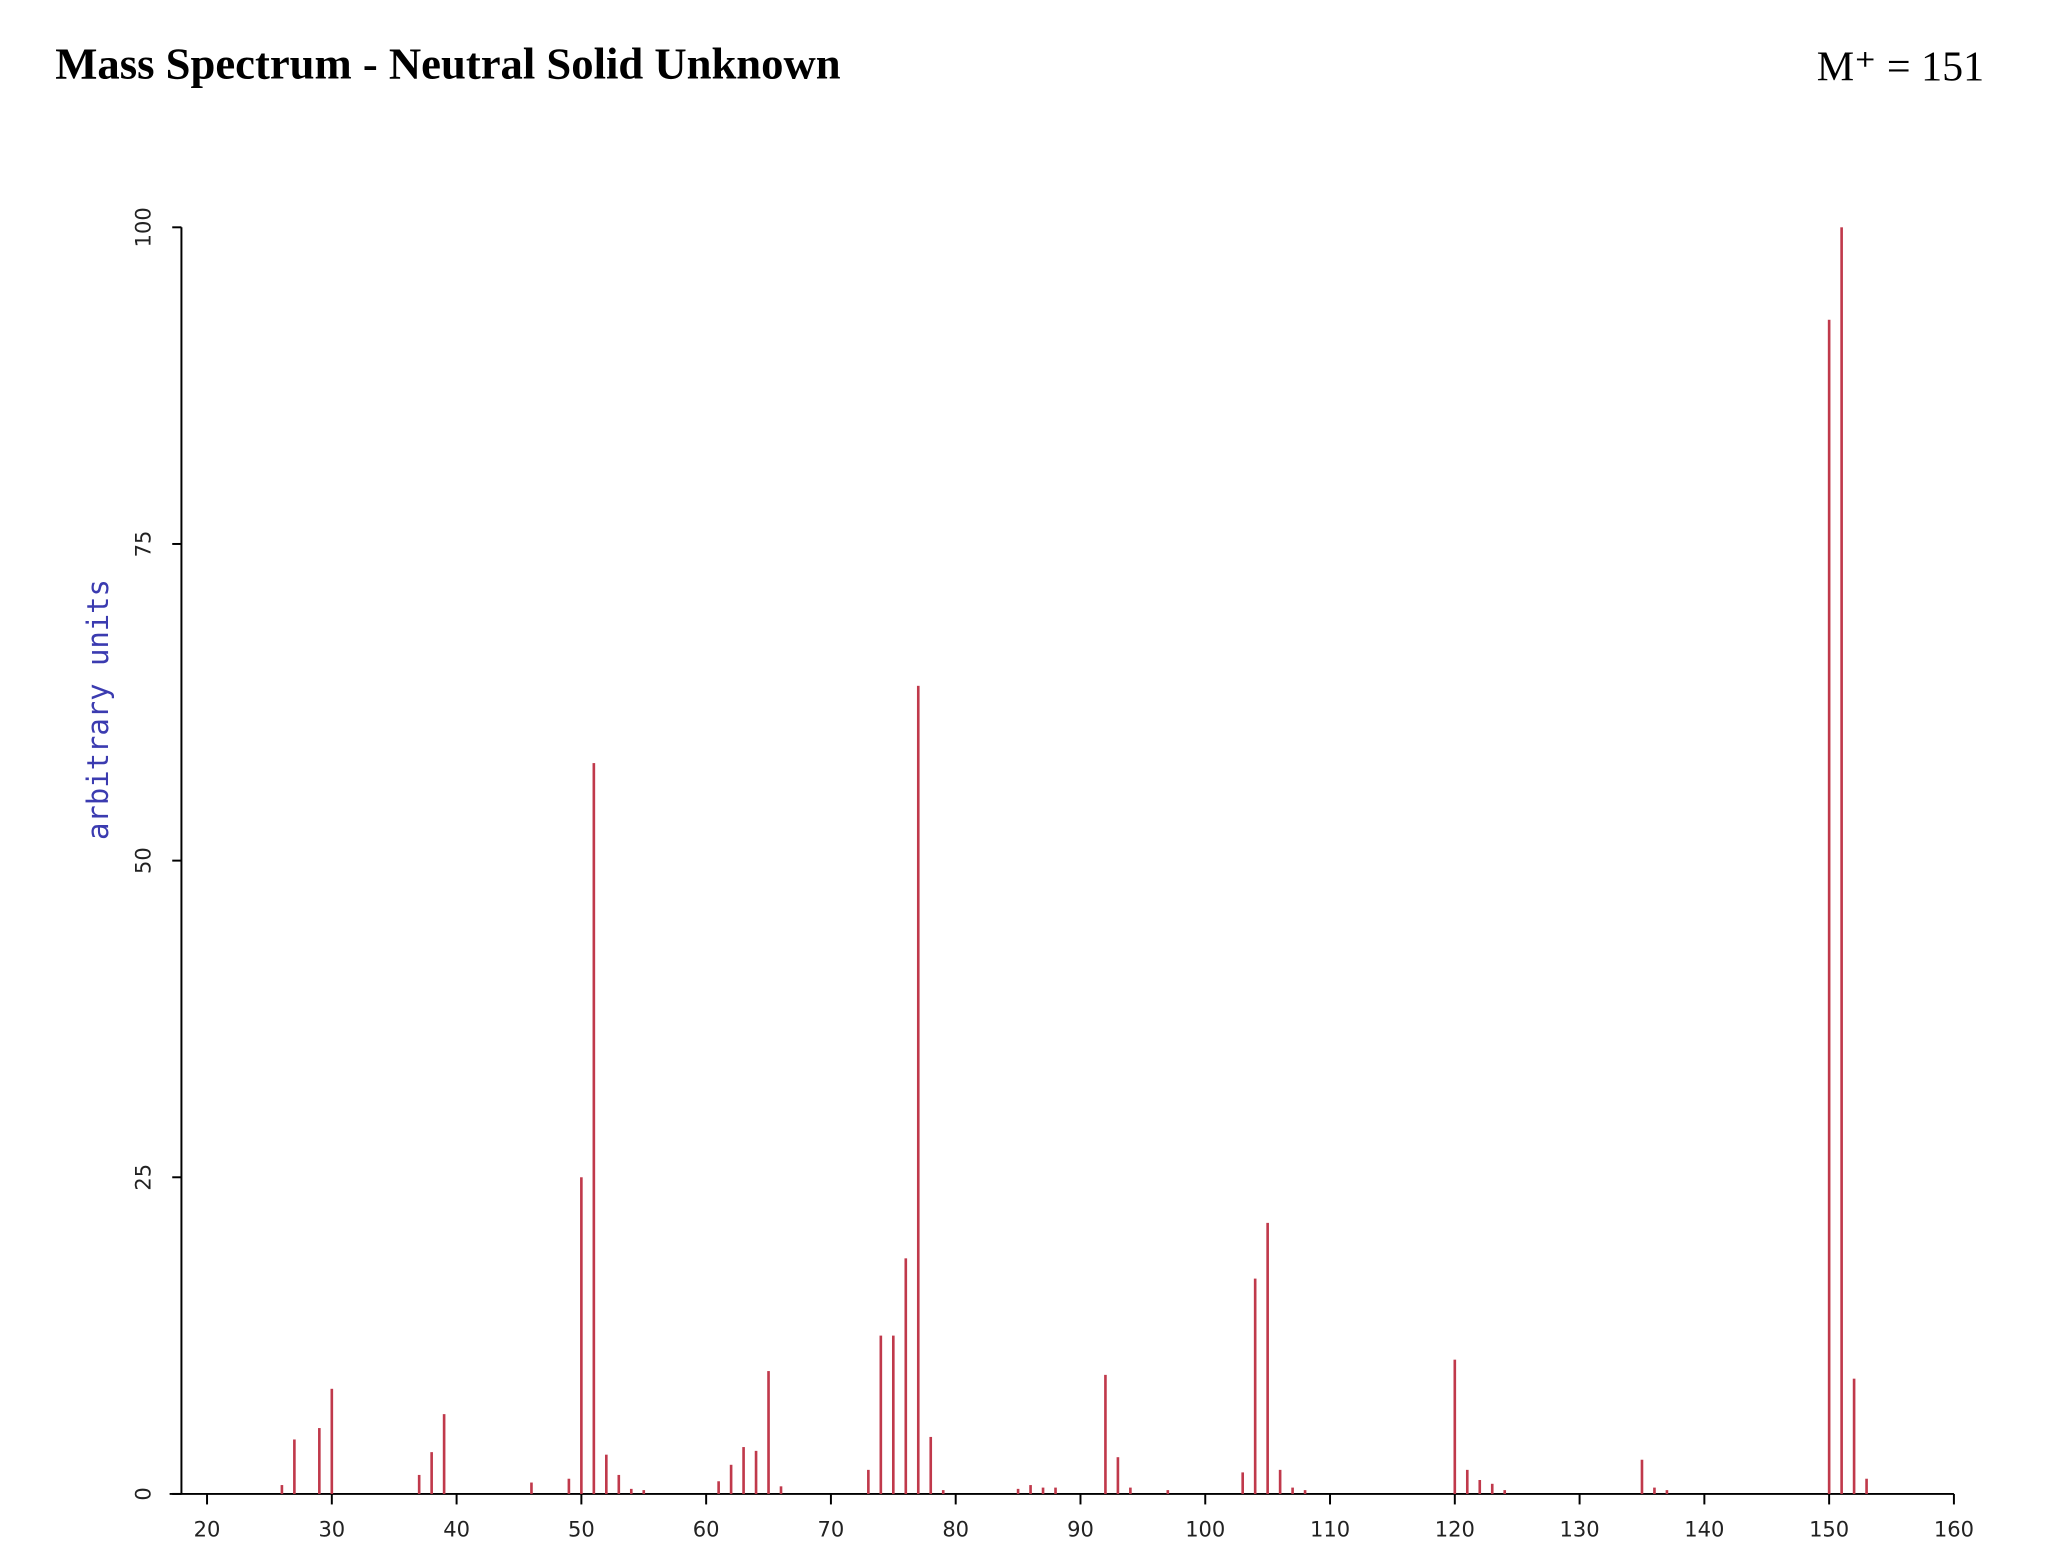 The height and width of the screenshot is (1557, 2046). I want to click on x-tick-label: 80, so click(955, 1529).